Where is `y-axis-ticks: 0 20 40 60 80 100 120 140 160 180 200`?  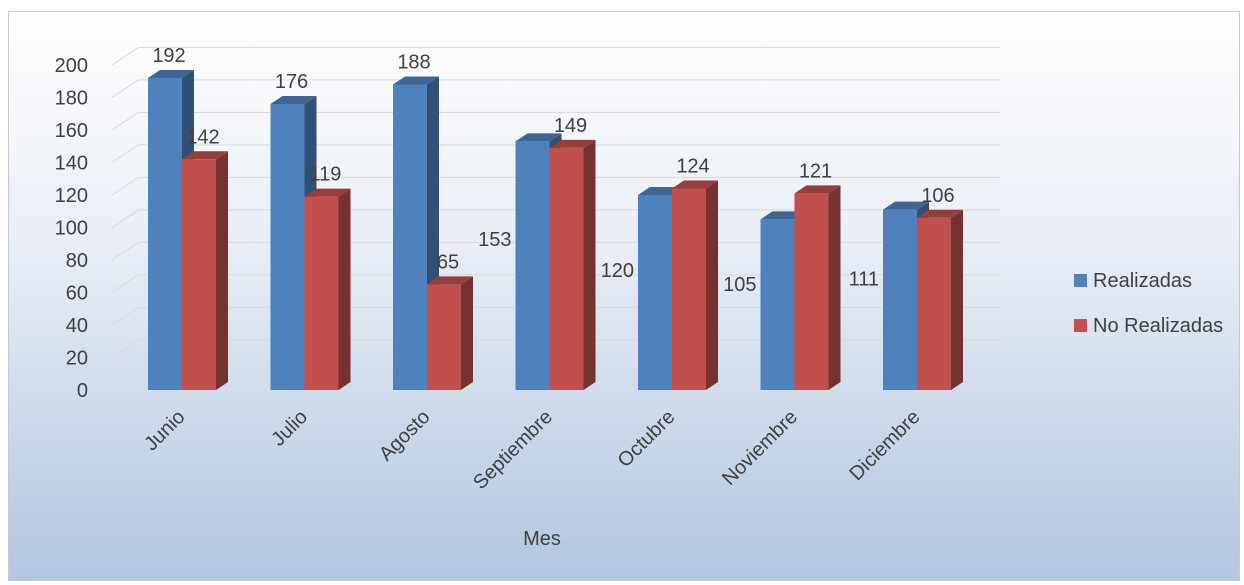
y-axis-ticks: 0 20 40 60 80 100 120 140 160 180 200 is located at coordinates (71, 228).